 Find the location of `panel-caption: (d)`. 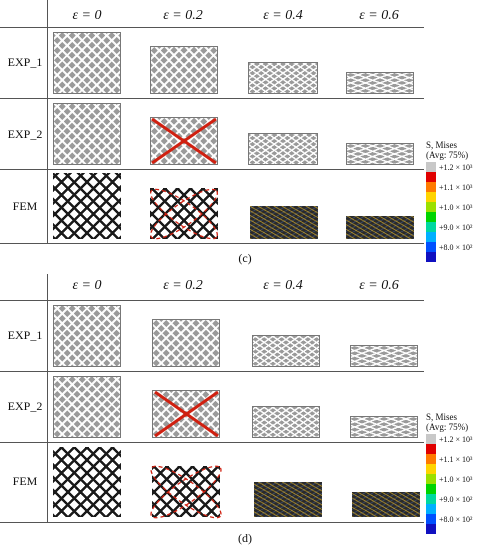

panel-caption: (d) is located at coordinates (245, 538).